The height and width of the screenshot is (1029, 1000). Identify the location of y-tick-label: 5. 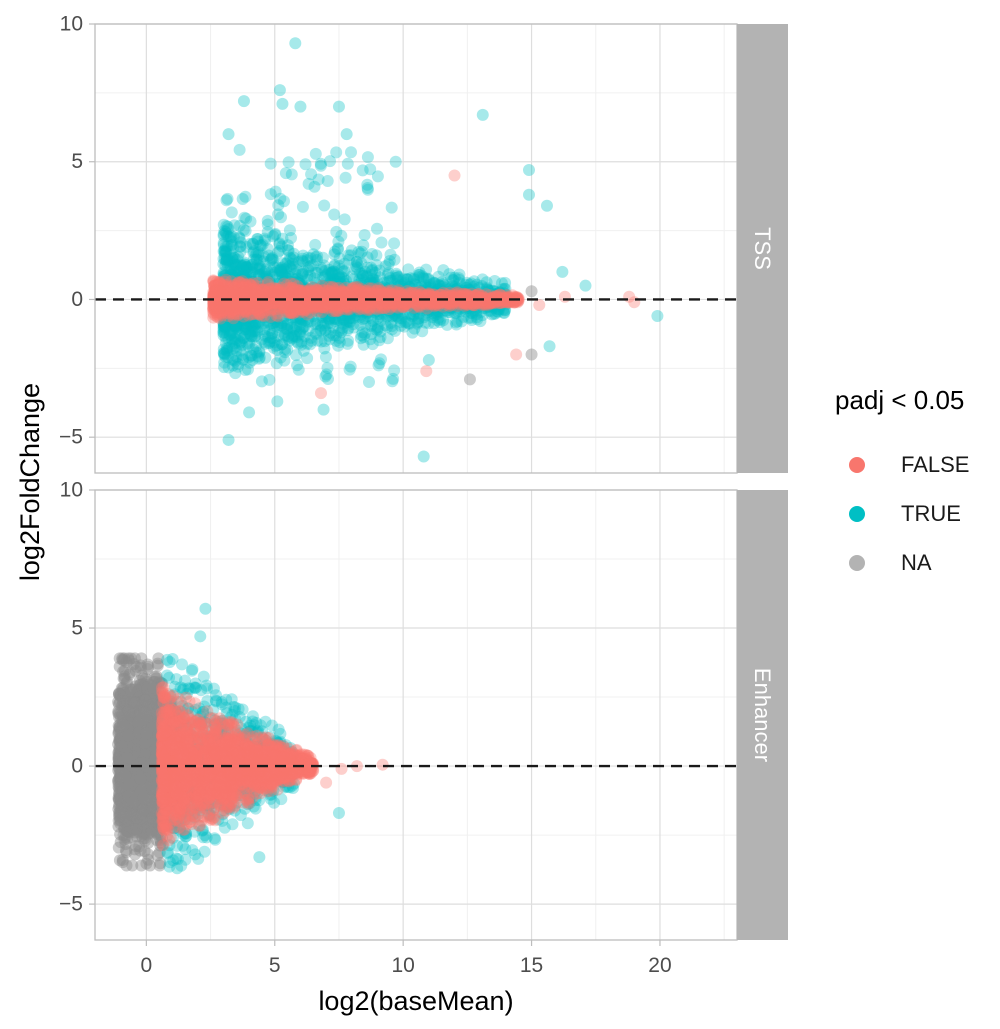
(77, 161).